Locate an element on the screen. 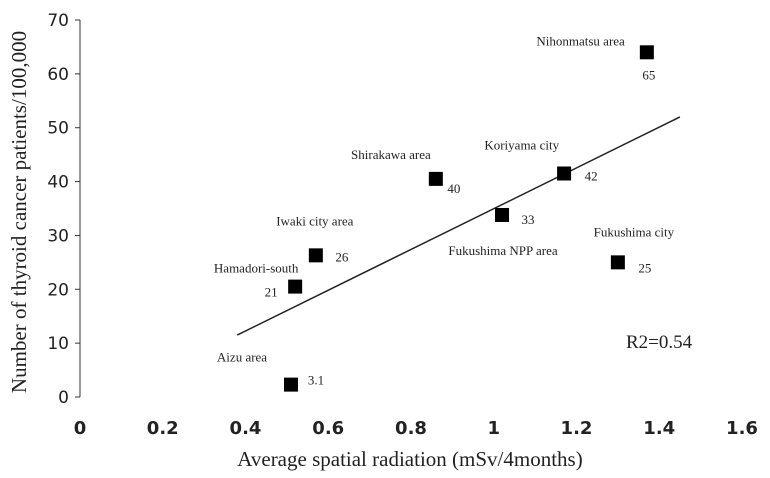 Image resolution: width=770 pixels, height=478 pixels. point-value-label: 40 is located at coordinates (453, 188).